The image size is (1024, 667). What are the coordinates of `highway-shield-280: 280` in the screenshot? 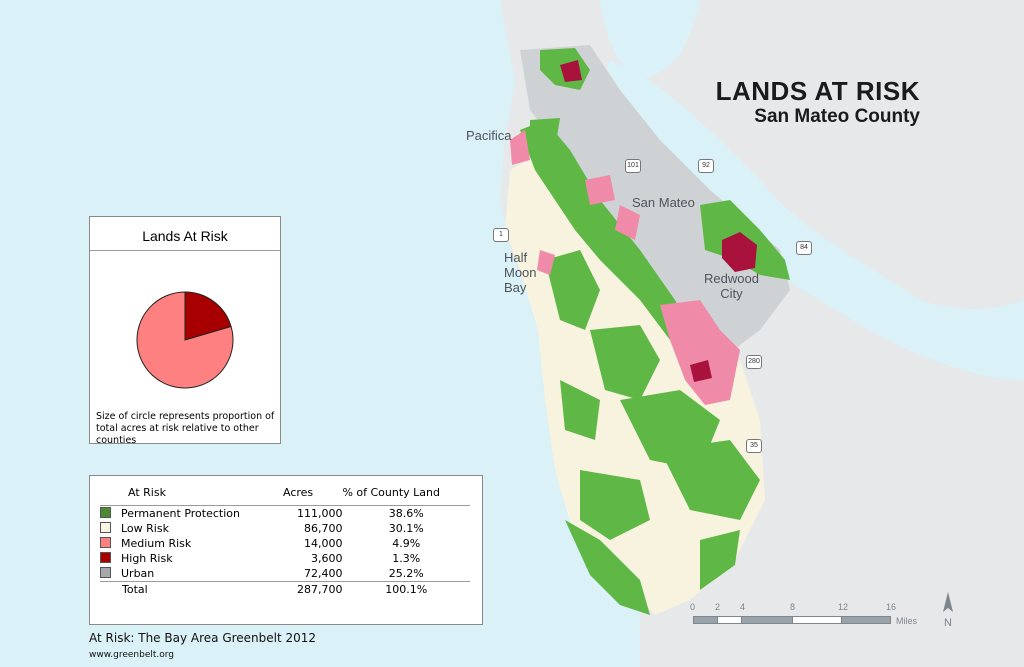 It's located at (754, 362).